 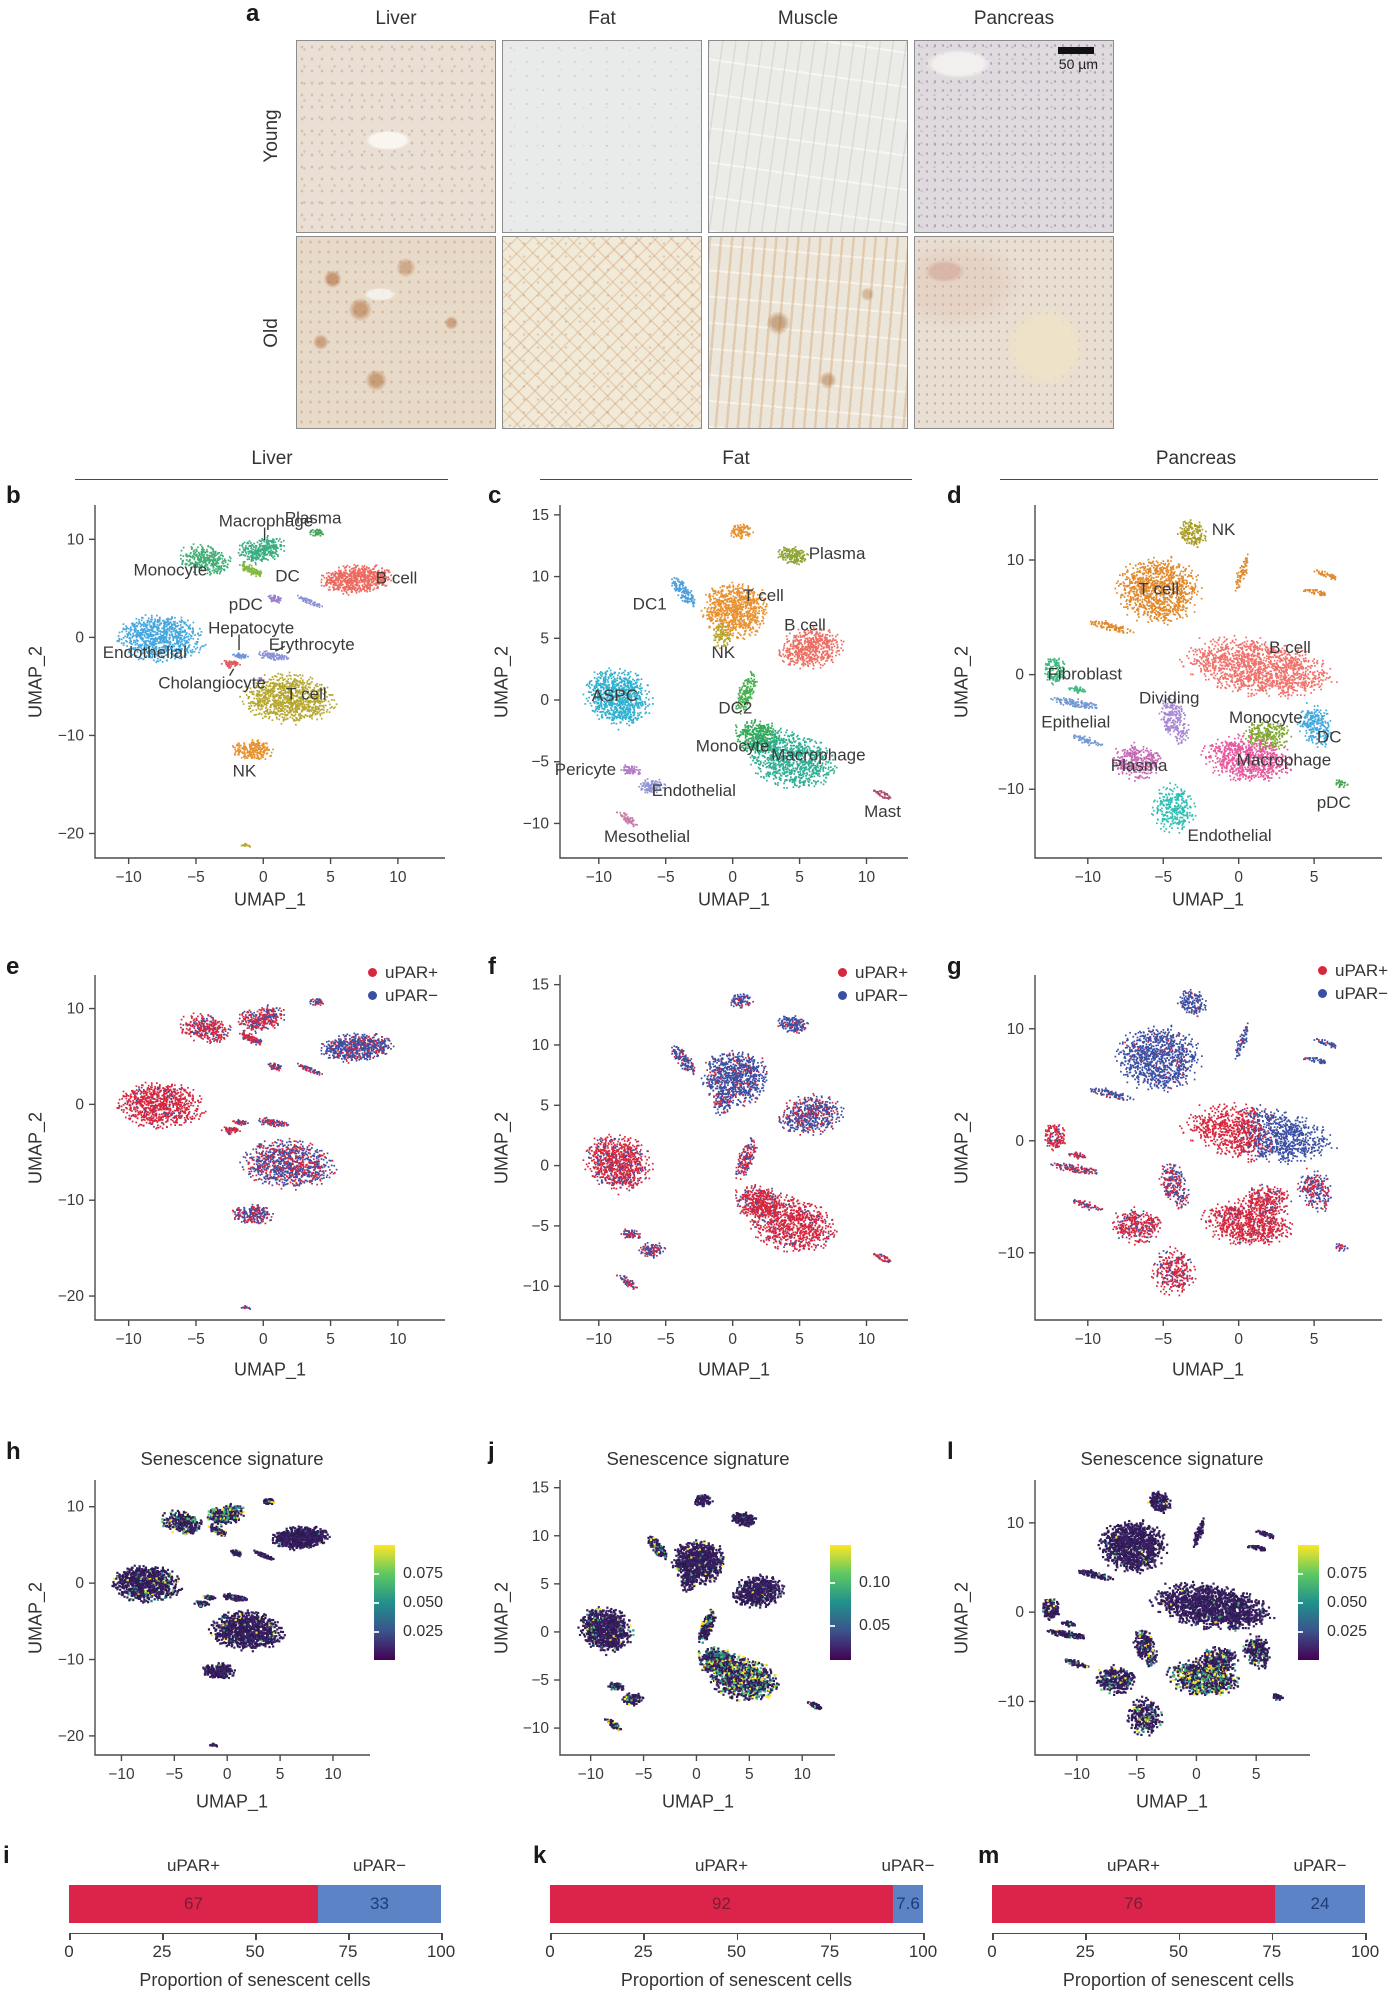 What do you see at coordinates (602, 136) in the screenshot?
I see `histology-fat-young` at bounding box center [602, 136].